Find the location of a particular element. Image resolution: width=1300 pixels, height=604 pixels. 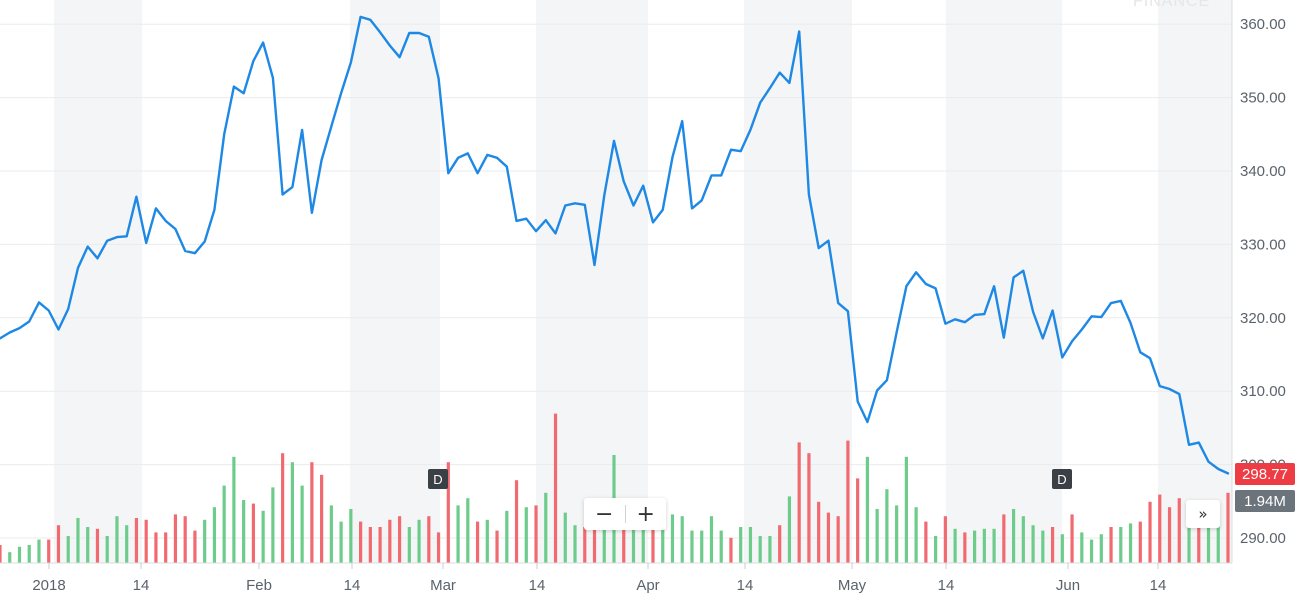

dividend-marker-jun: D is located at coordinates (1062, 479).